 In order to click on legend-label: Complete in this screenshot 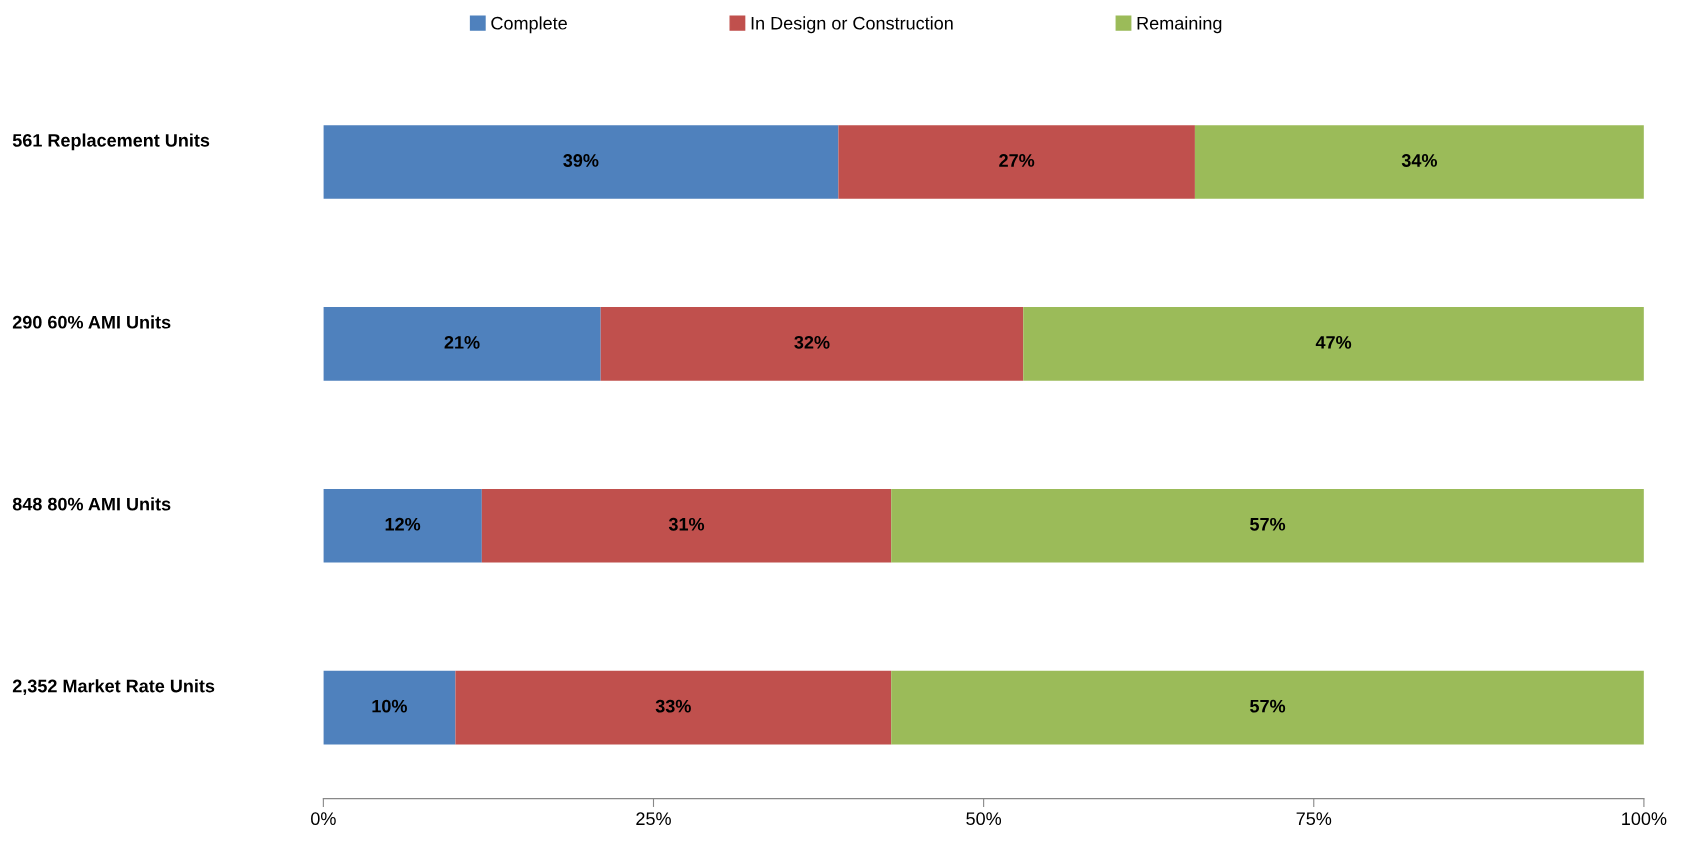, I will do `click(529, 25)`.